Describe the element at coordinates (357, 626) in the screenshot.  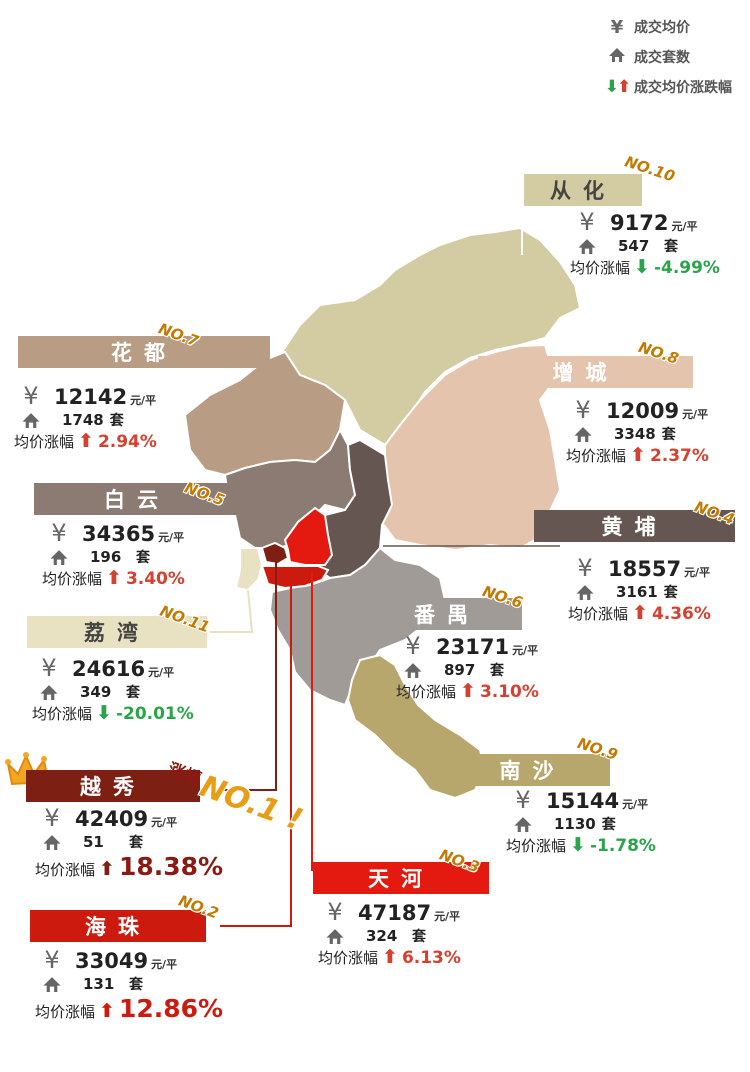
I see `district-shape-panyu` at that location.